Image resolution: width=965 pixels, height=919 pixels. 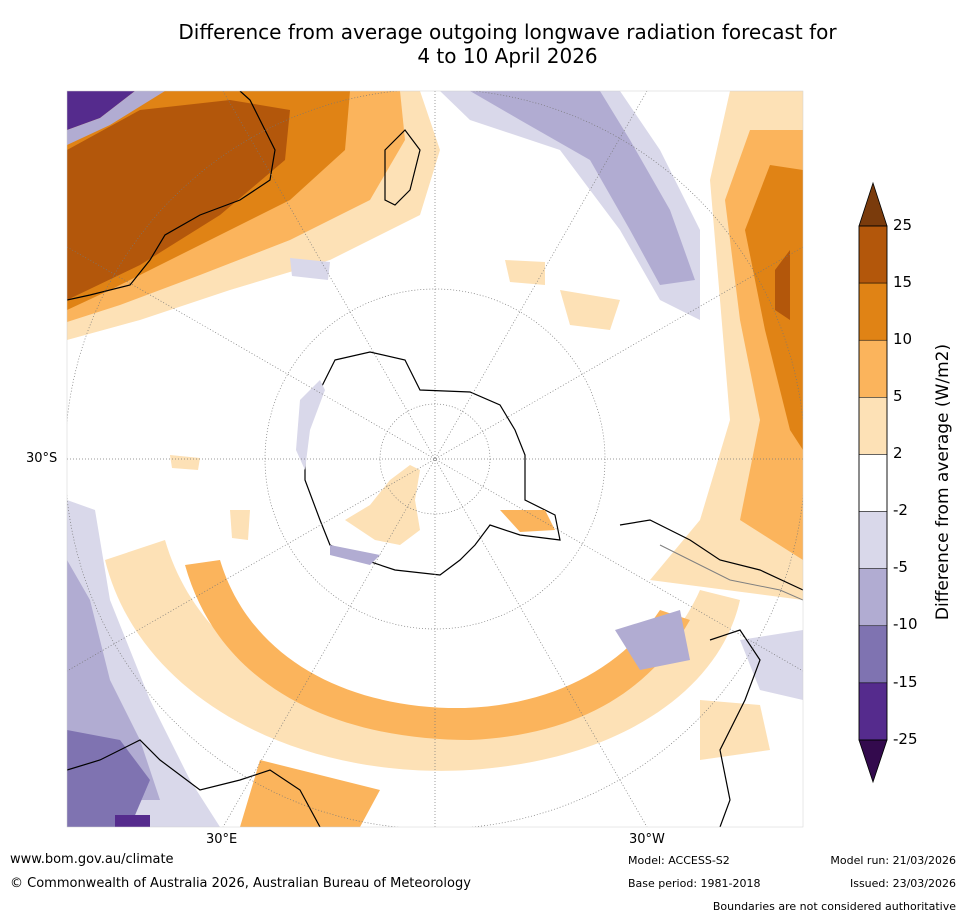 What do you see at coordinates (873, 204) in the screenshot?
I see `colorbar-extend-top` at bounding box center [873, 204].